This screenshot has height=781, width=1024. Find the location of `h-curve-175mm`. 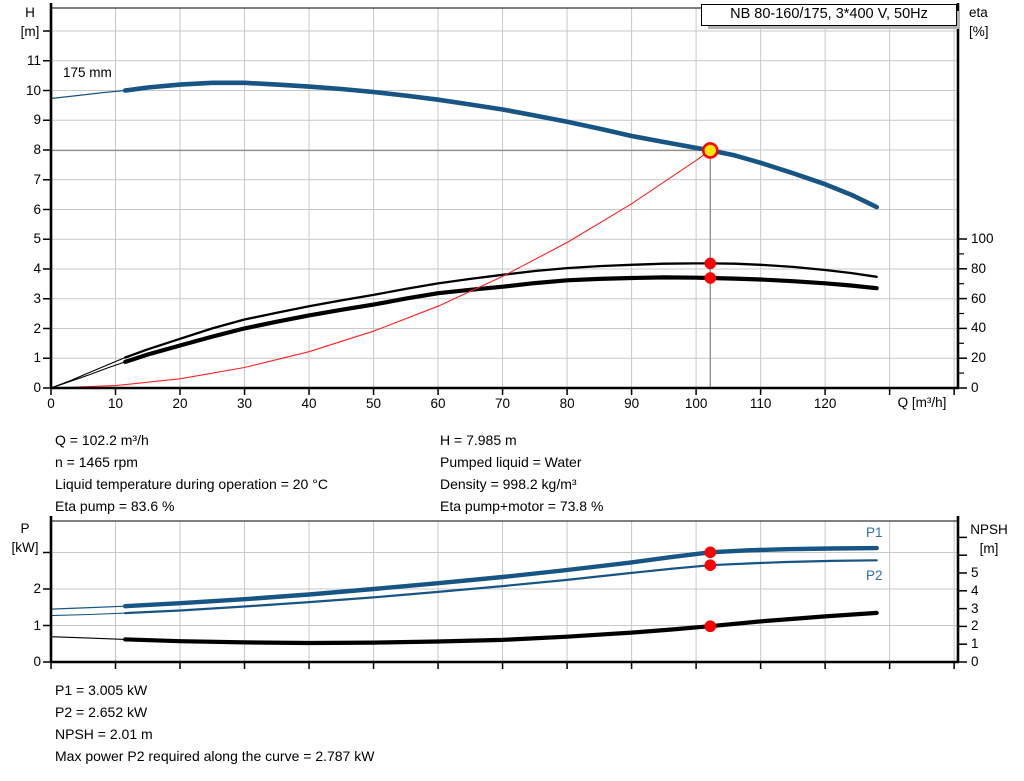

h-curve-175mm is located at coordinates (501, 145).